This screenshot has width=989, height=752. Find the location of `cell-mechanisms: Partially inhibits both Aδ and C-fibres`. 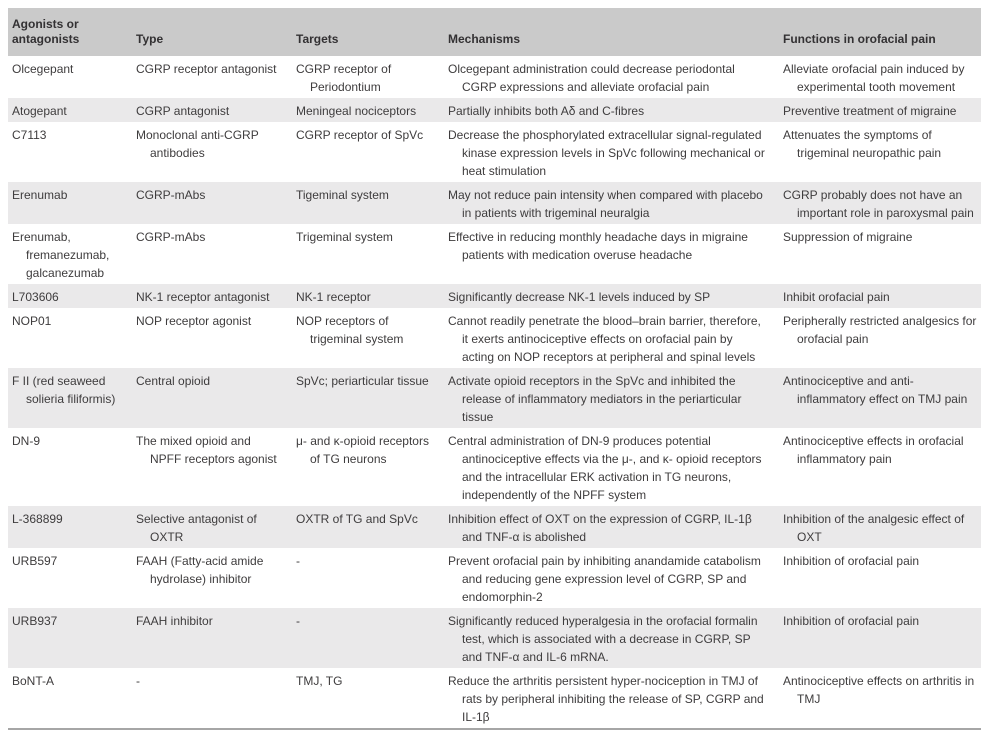

cell-mechanisms: Partially inhibits both Aδ and C-fibres is located at coordinates (546, 111).